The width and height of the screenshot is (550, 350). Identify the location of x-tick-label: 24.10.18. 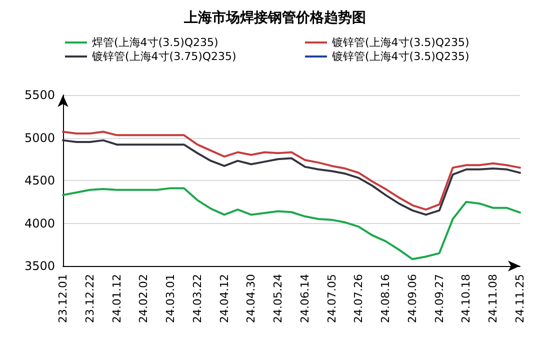
(466, 298).